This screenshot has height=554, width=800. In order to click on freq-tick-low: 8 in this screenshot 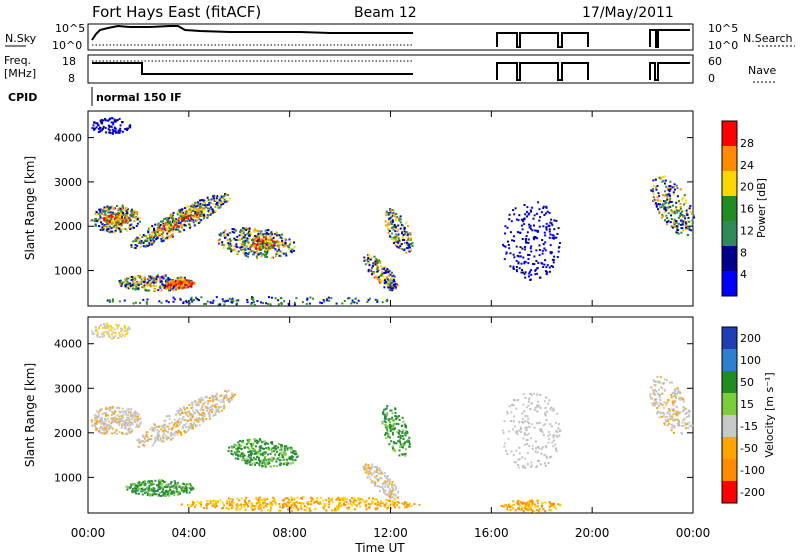, I will do `click(71, 78)`.